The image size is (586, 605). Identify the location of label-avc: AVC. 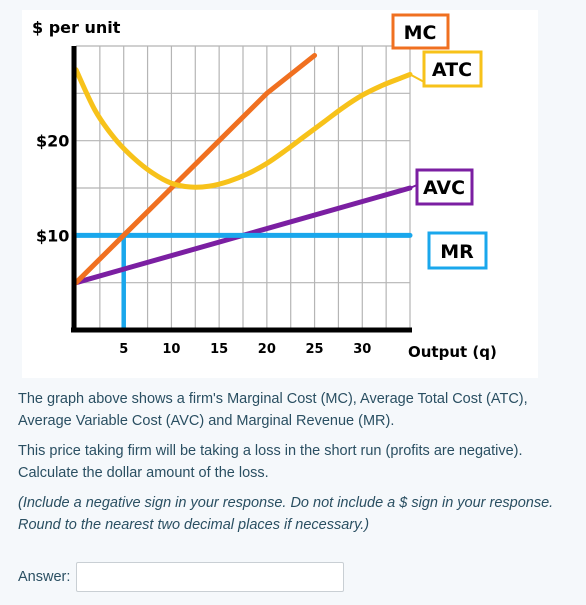
(444, 187).